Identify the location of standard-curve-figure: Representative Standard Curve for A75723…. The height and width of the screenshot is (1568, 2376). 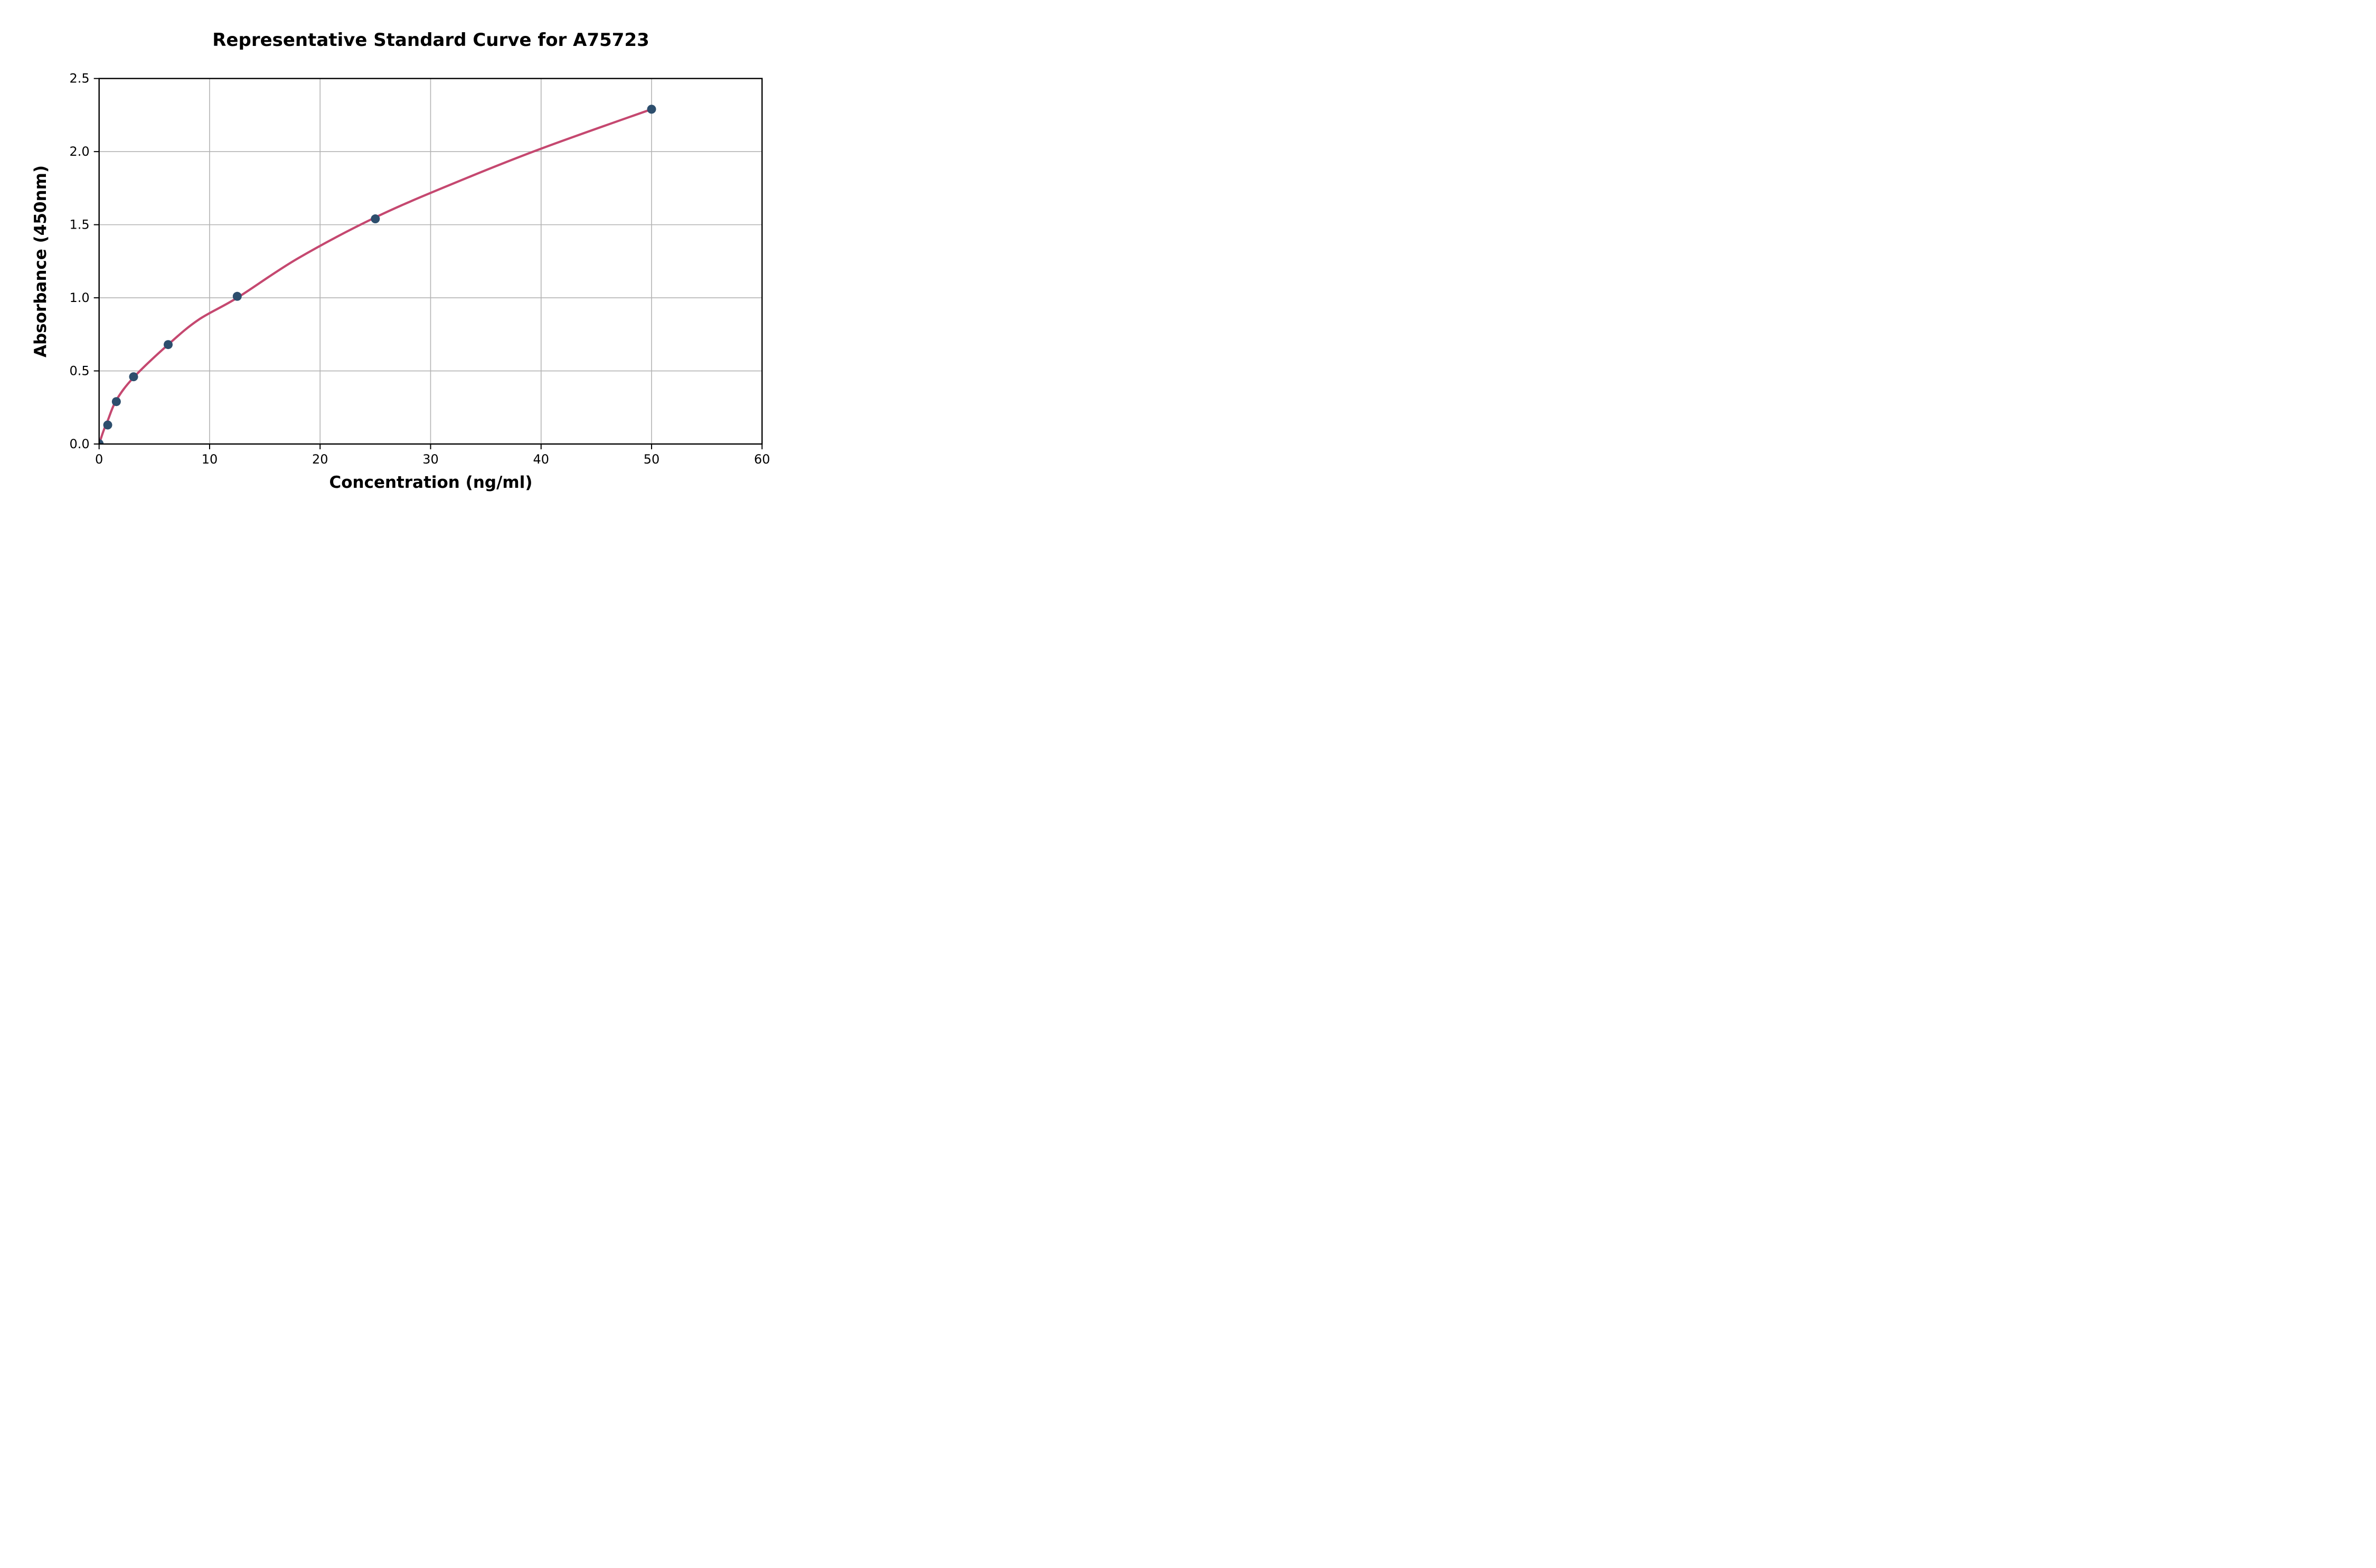
(396, 261).